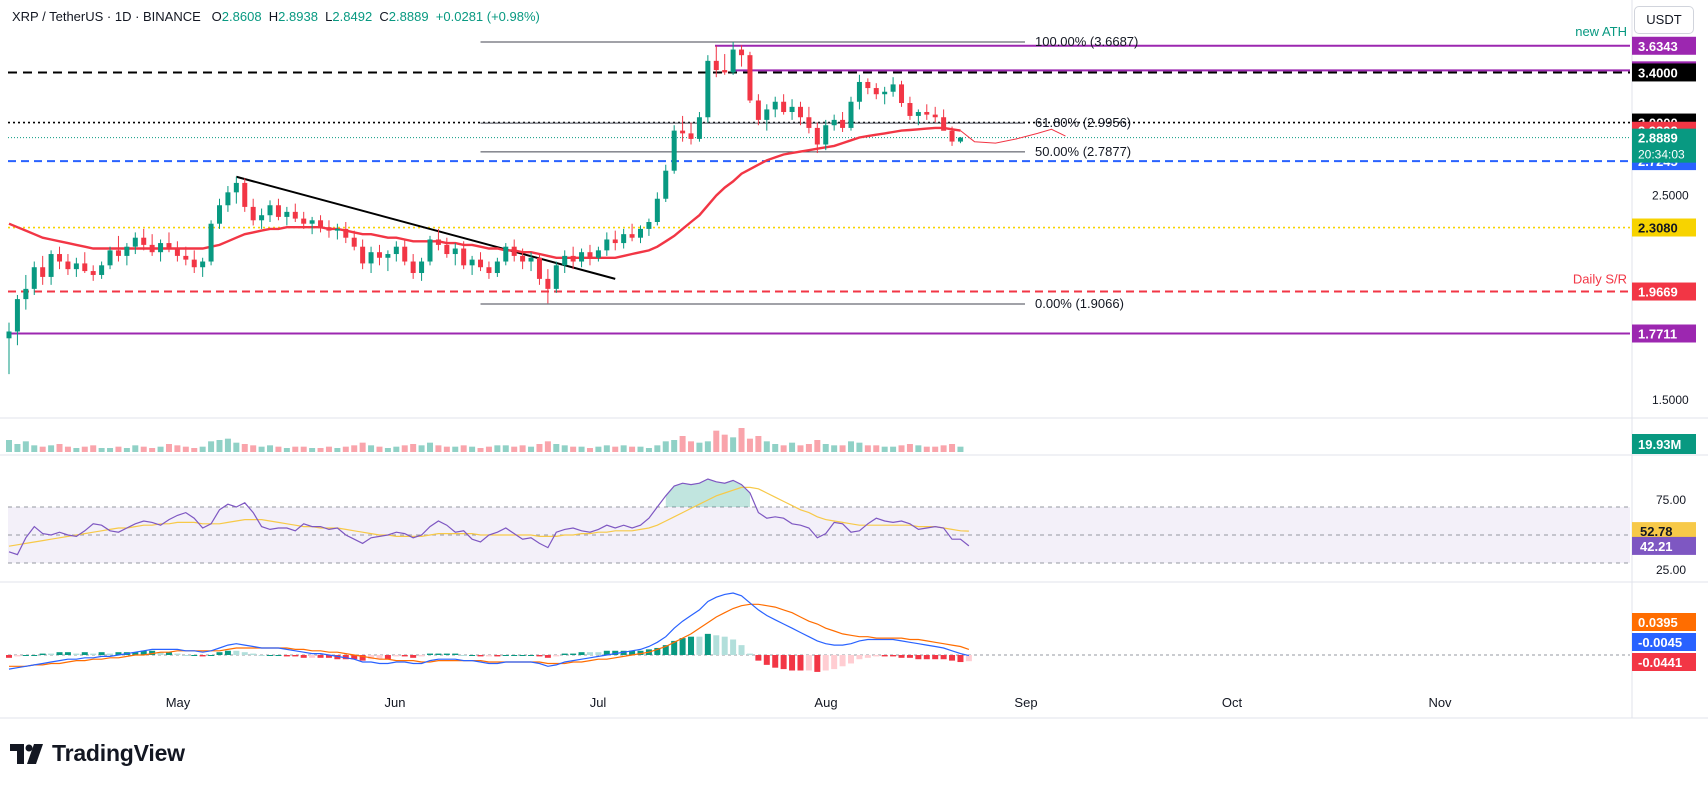 The width and height of the screenshot is (1708, 788). What do you see at coordinates (1232, 702) in the screenshot?
I see `time-axis-label: Oct` at bounding box center [1232, 702].